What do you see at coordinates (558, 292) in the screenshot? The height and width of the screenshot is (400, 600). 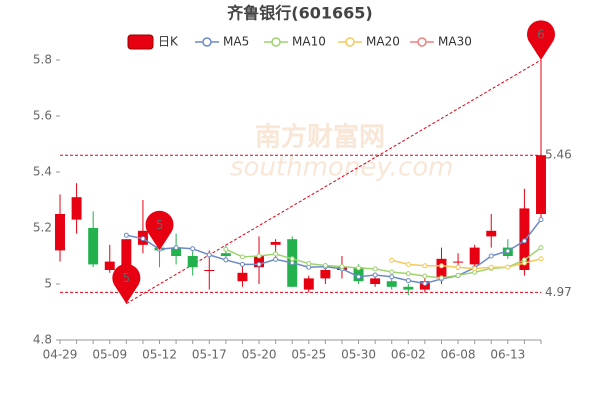 I see `reference-label: 4.97` at bounding box center [558, 292].